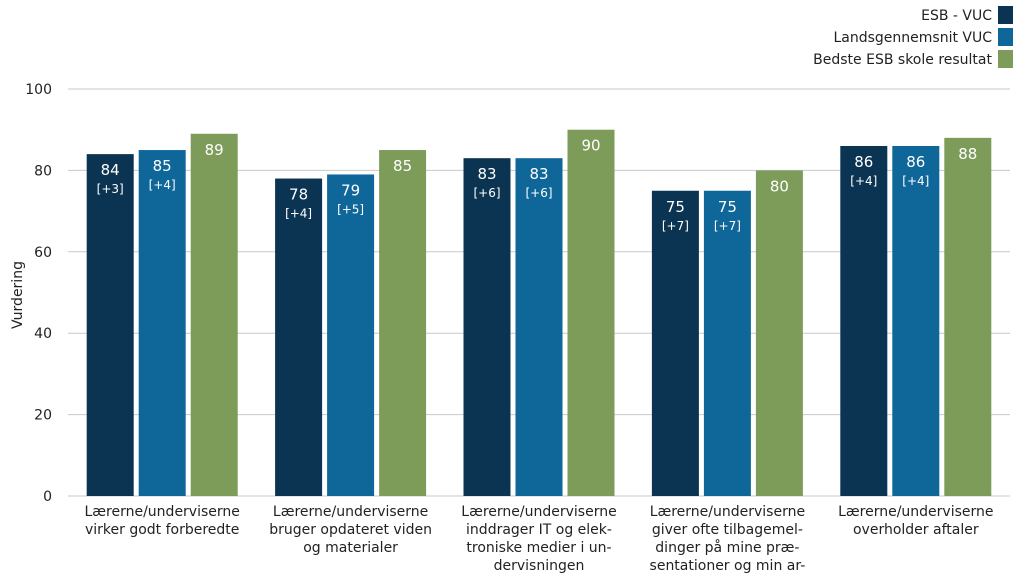 The height and width of the screenshot is (580, 1013). I want to click on y-tick-label: 100, so click(38, 90).